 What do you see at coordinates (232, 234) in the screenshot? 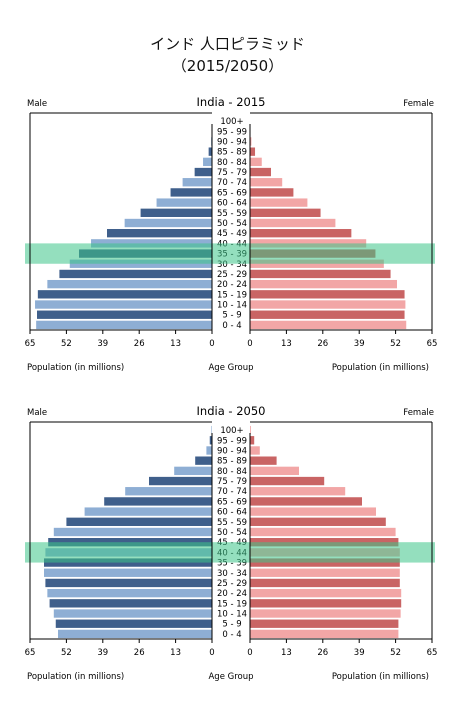
I see `age-group-label: 45 - 49` at bounding box center [232, 234].